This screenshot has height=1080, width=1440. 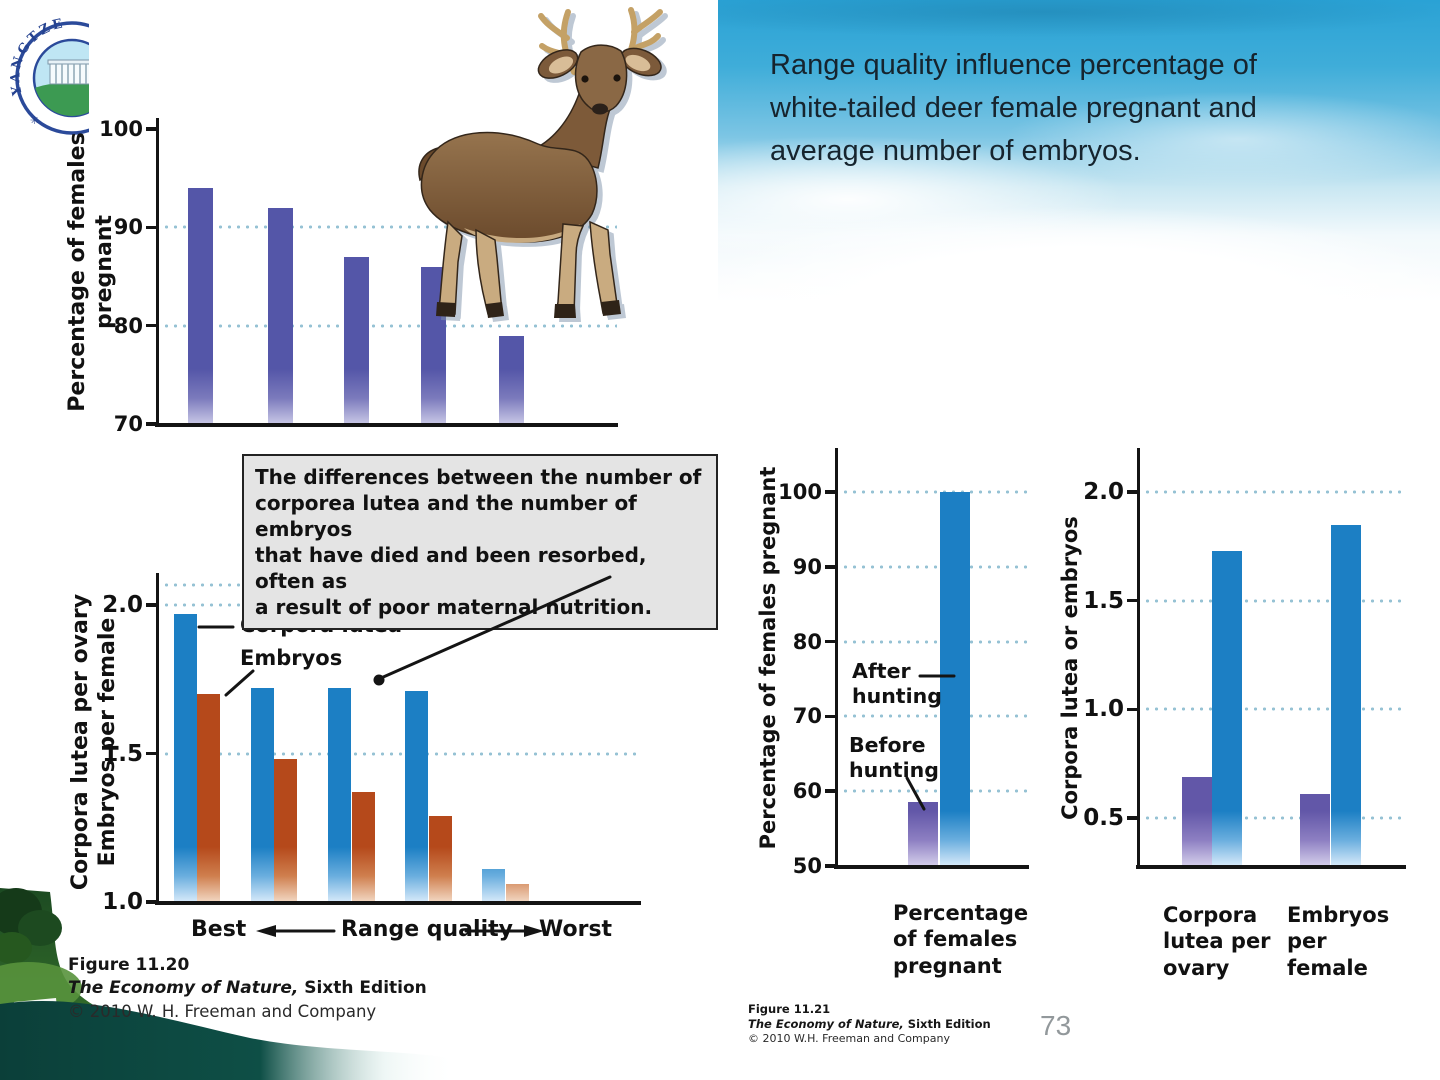 What do you see at coordinates (129, 965) in the screenshot?
I see `figure-label: Figure 11.20` at bounding box center [129, 965].